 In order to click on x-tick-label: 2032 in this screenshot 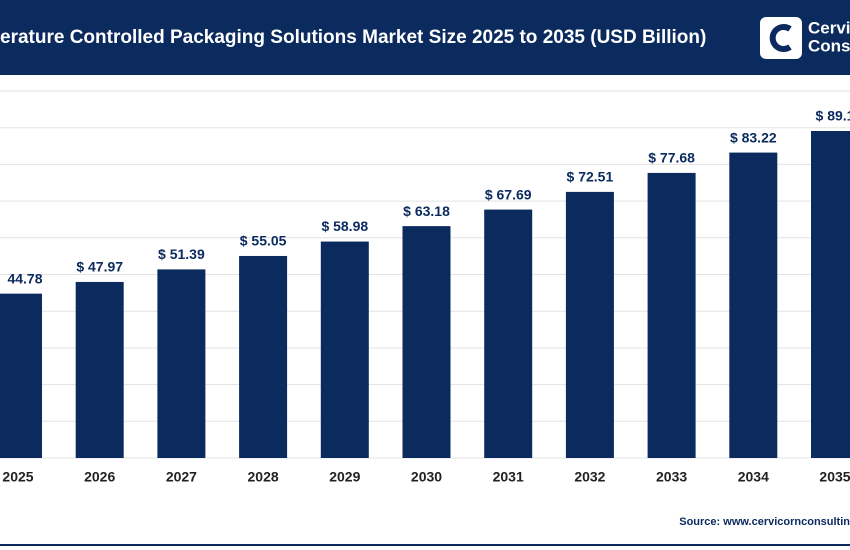, I will do `click(589, 477)`.